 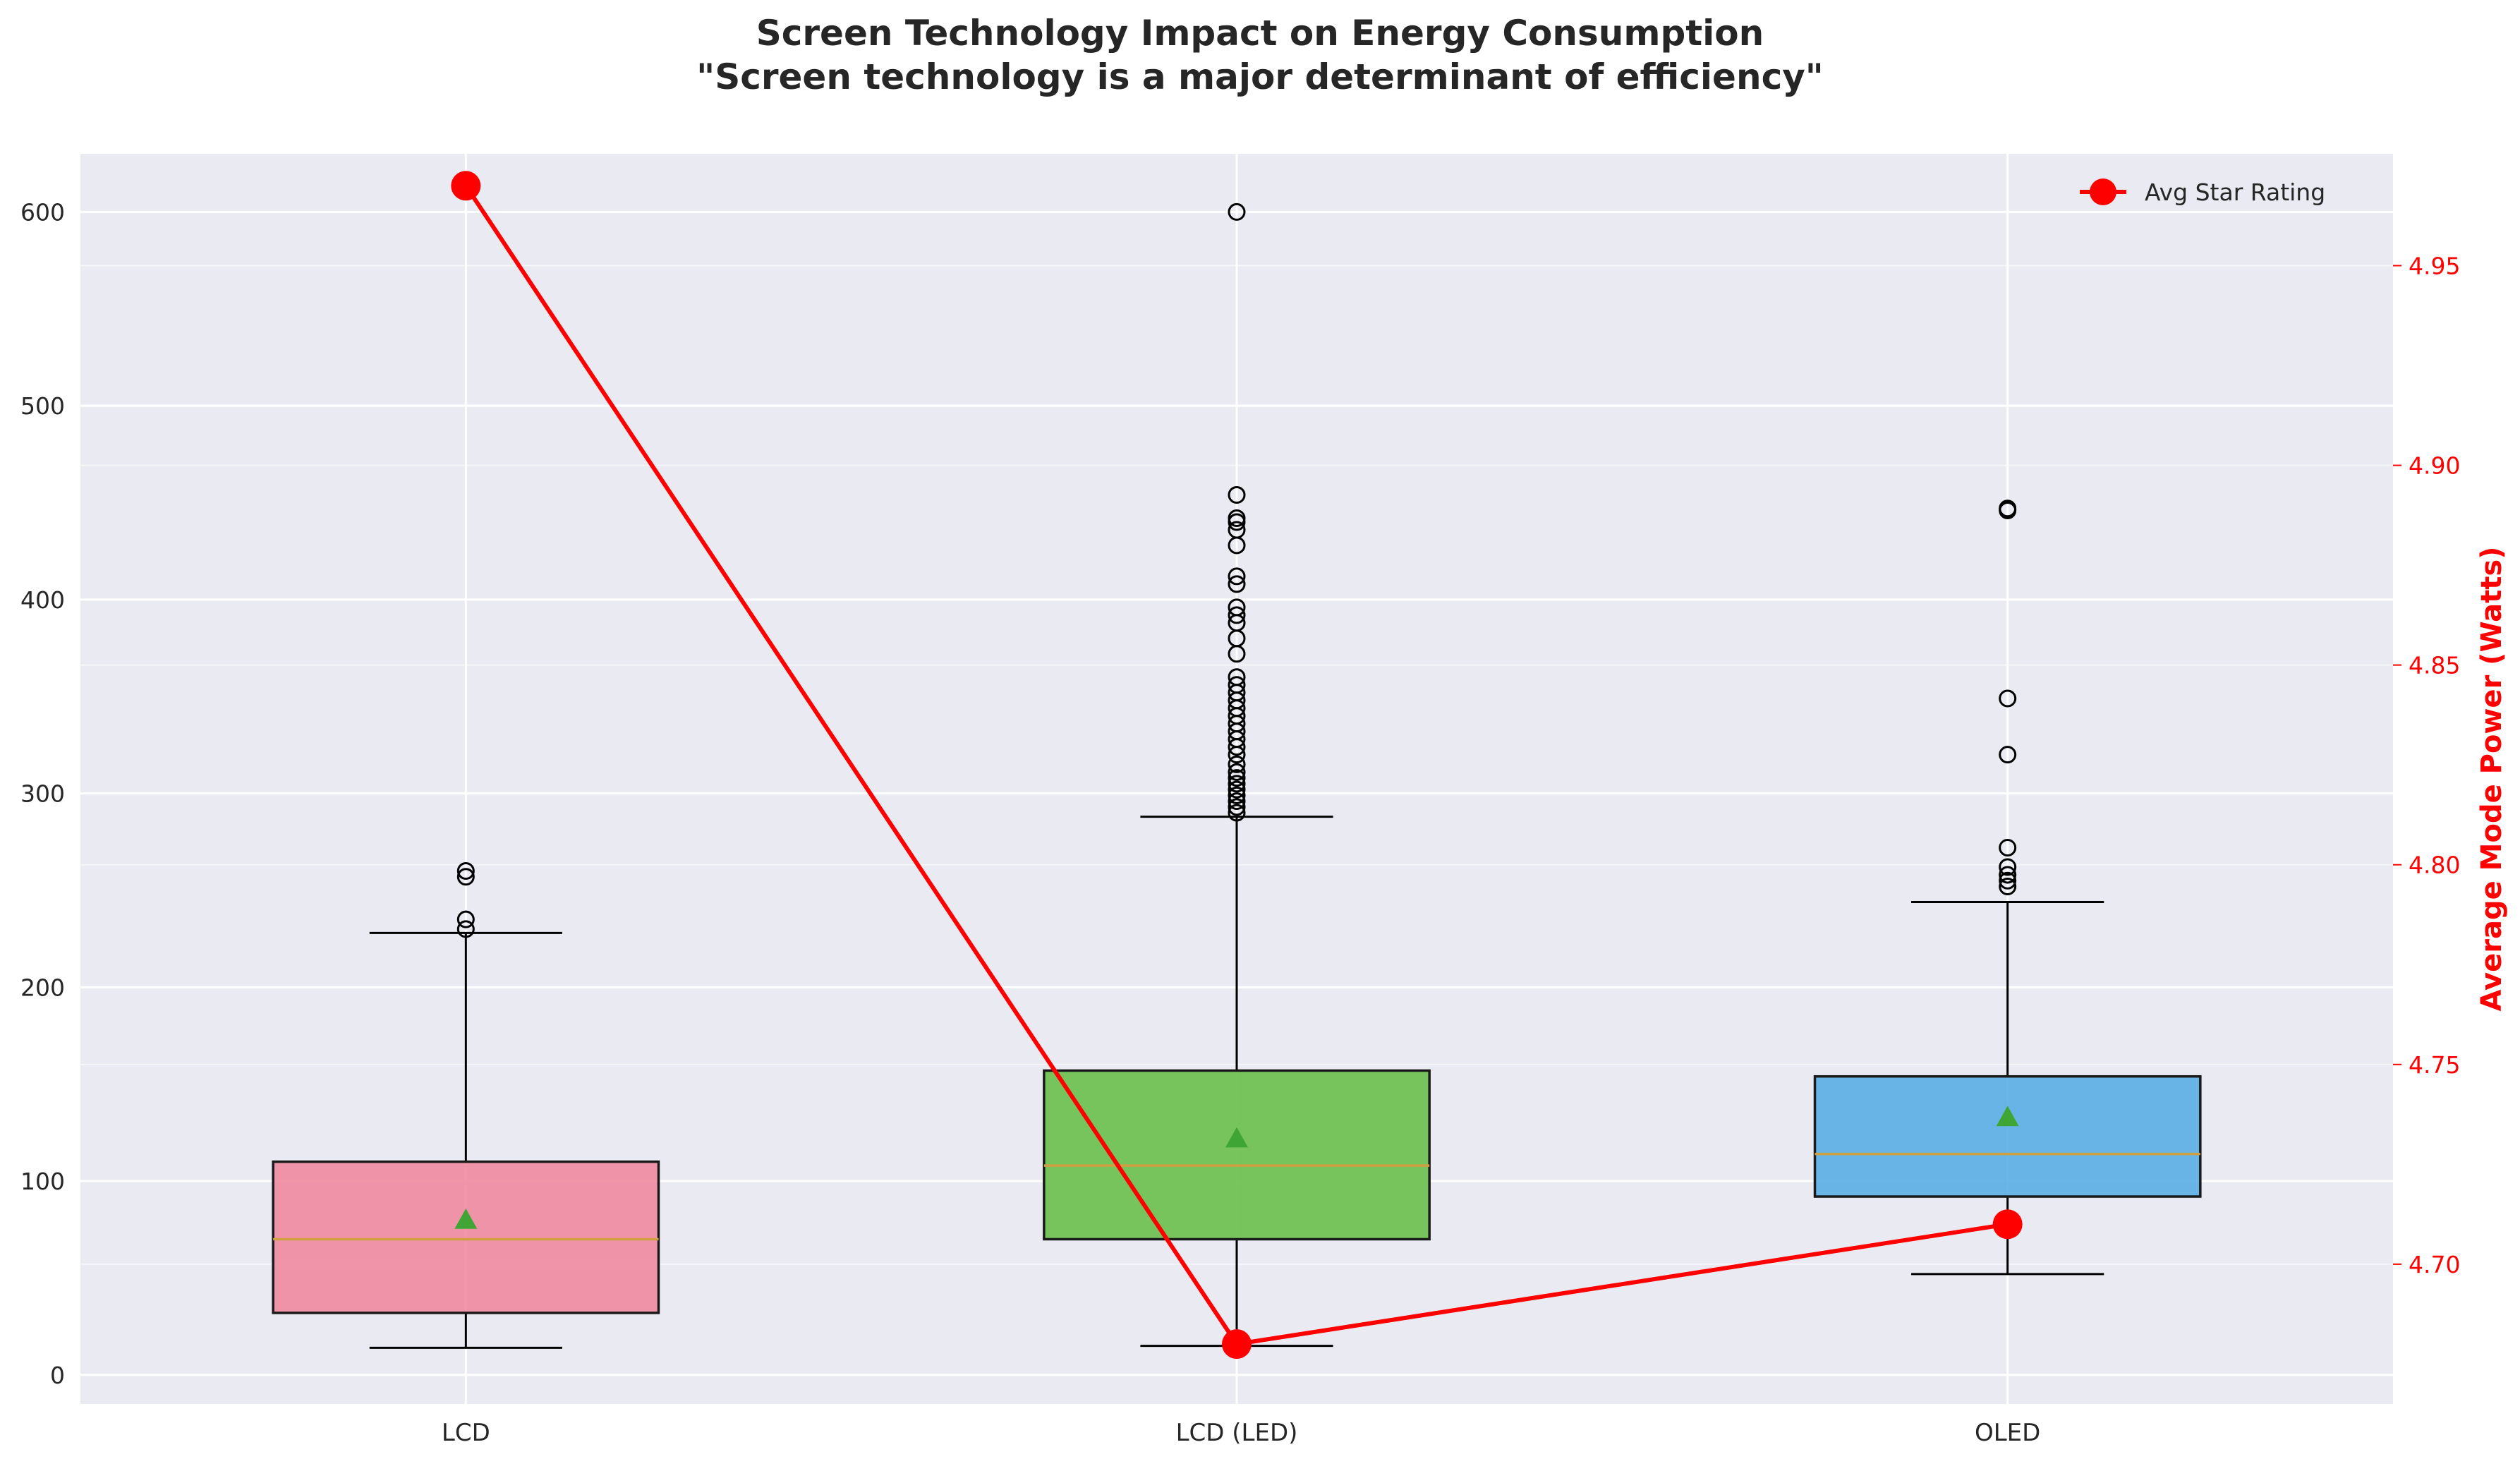 I want to click on box-lcd-led-, so click(x=1237, y=775).